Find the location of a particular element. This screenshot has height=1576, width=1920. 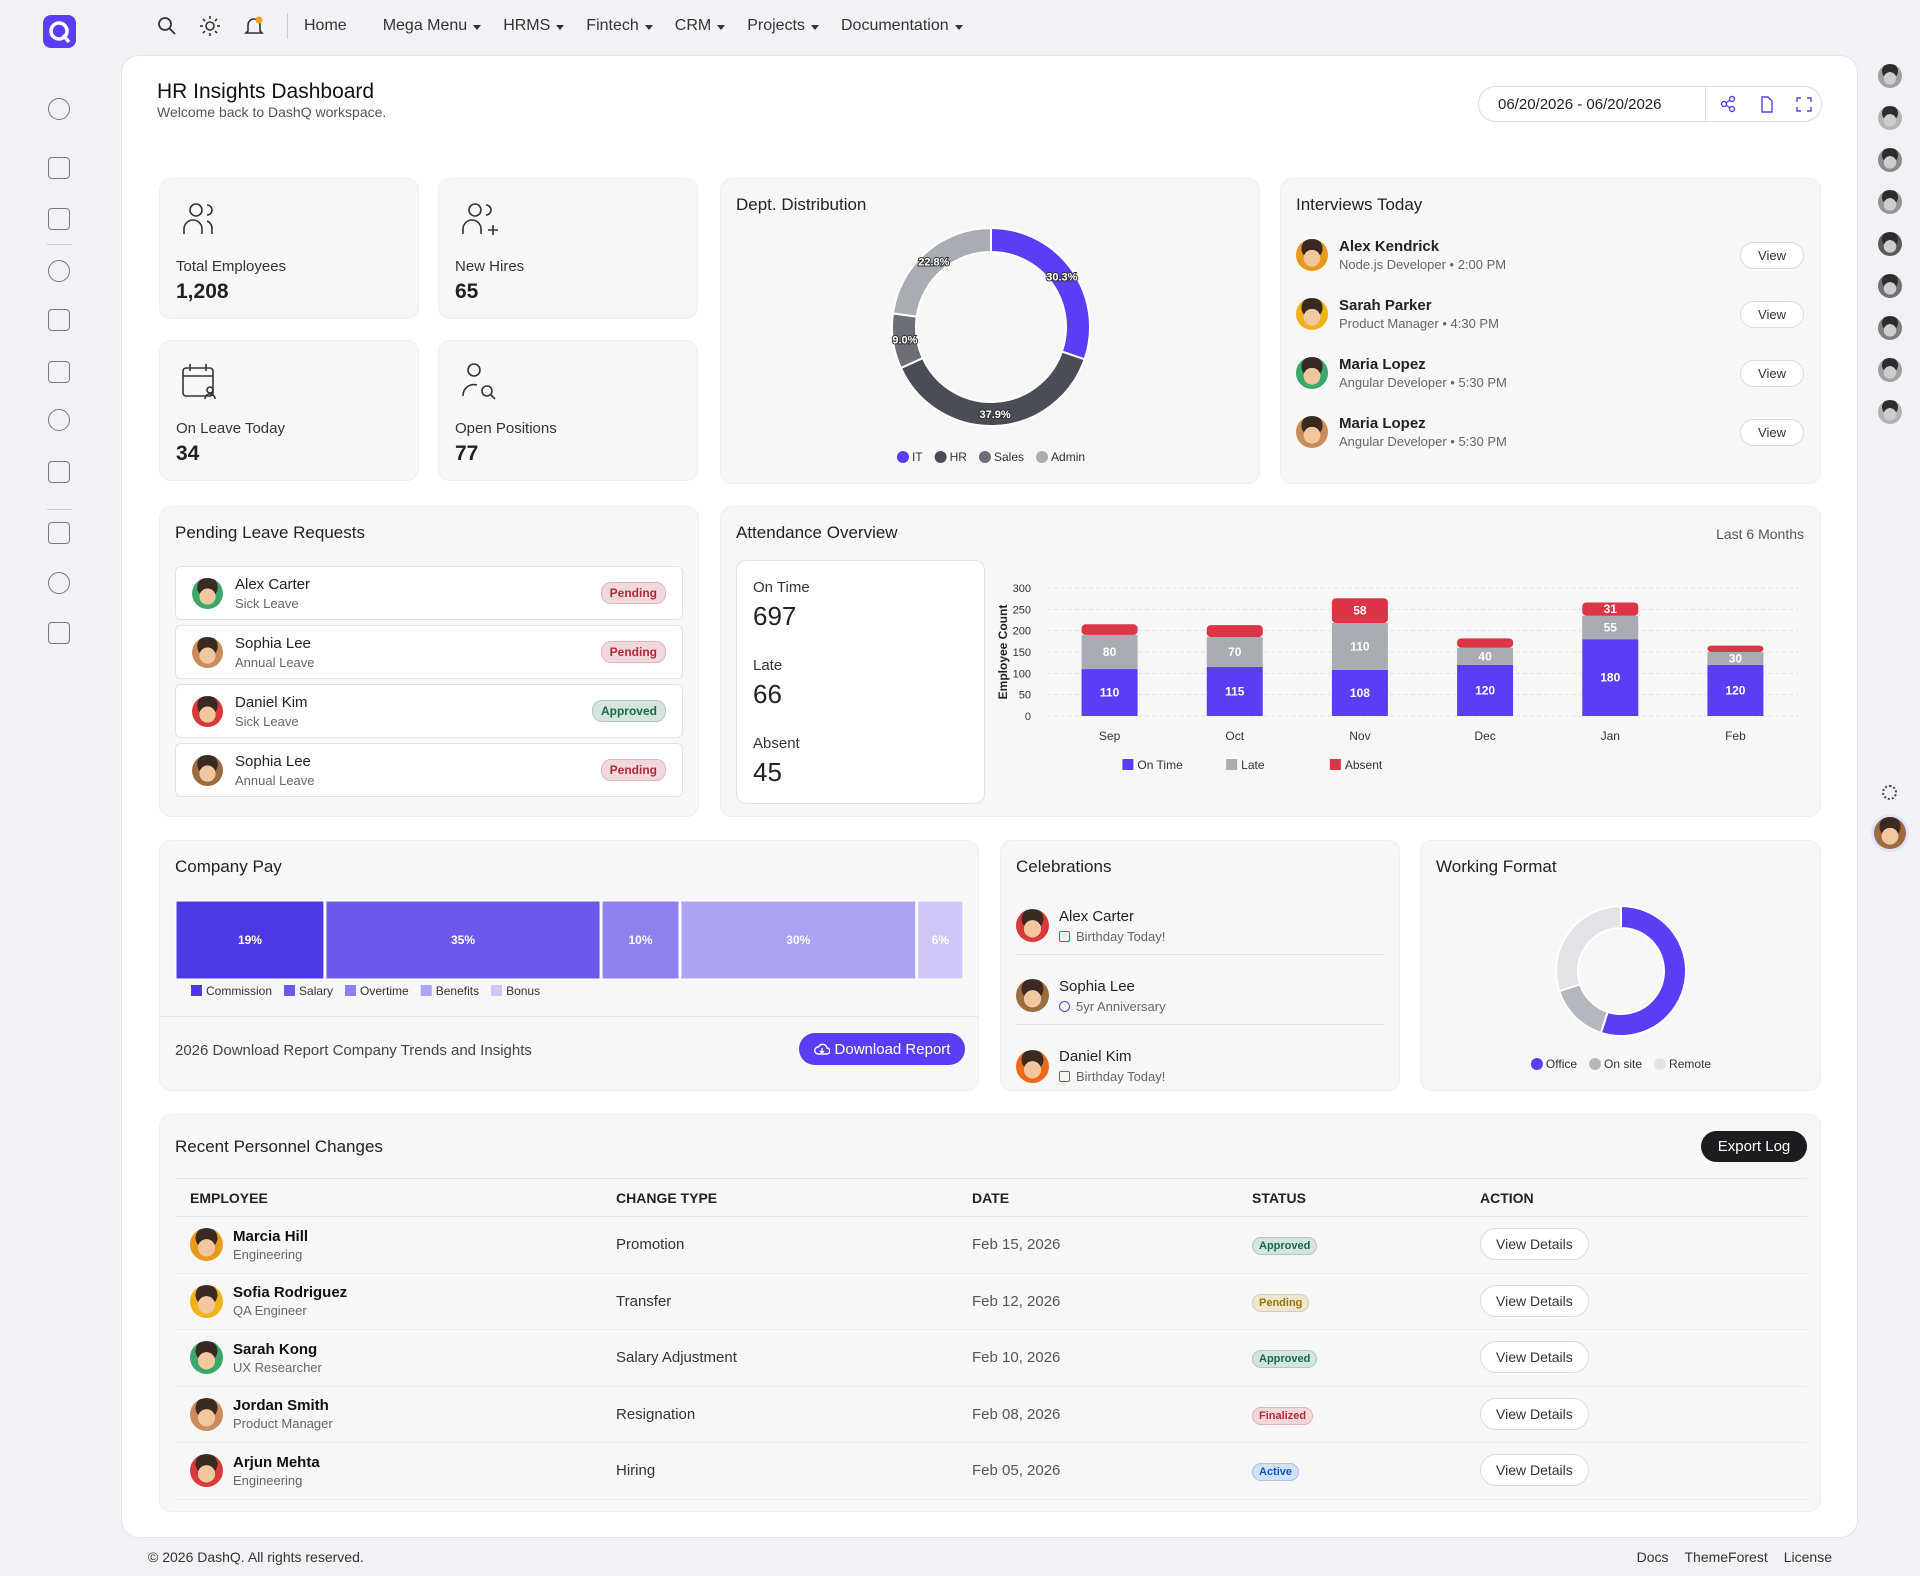

settings-icon is located at coordinates (1889, 792).